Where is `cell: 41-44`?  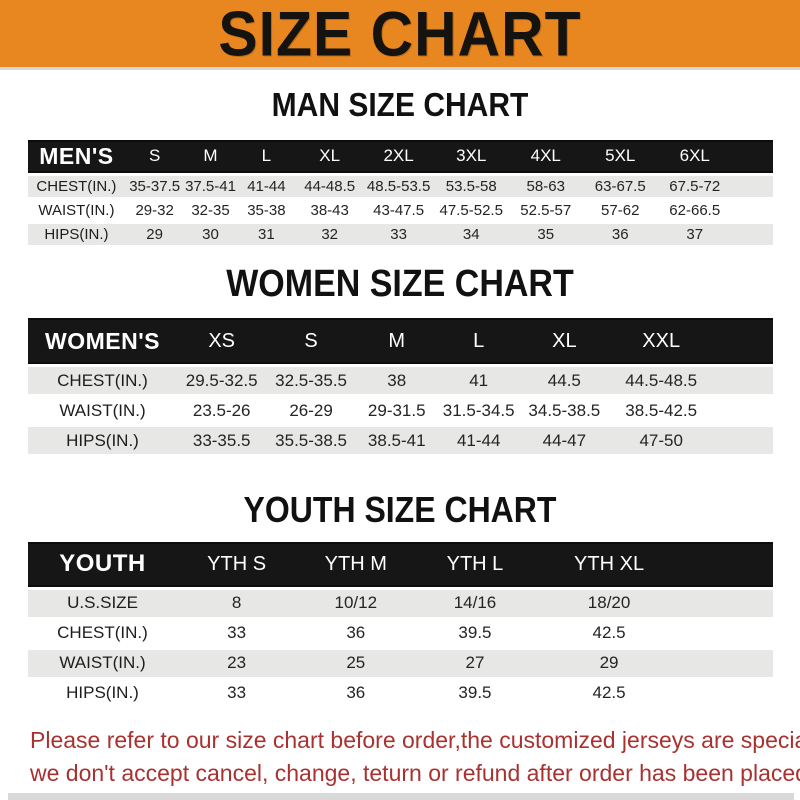 cell: 41-44 is located at coordinates (266, 184).